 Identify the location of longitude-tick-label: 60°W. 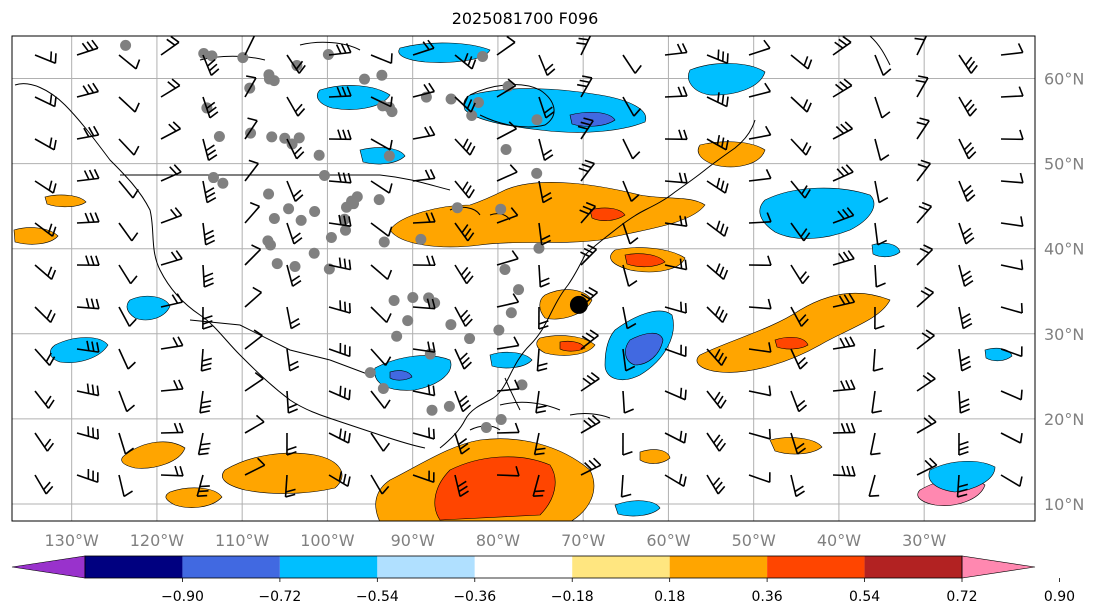
(668, 540).